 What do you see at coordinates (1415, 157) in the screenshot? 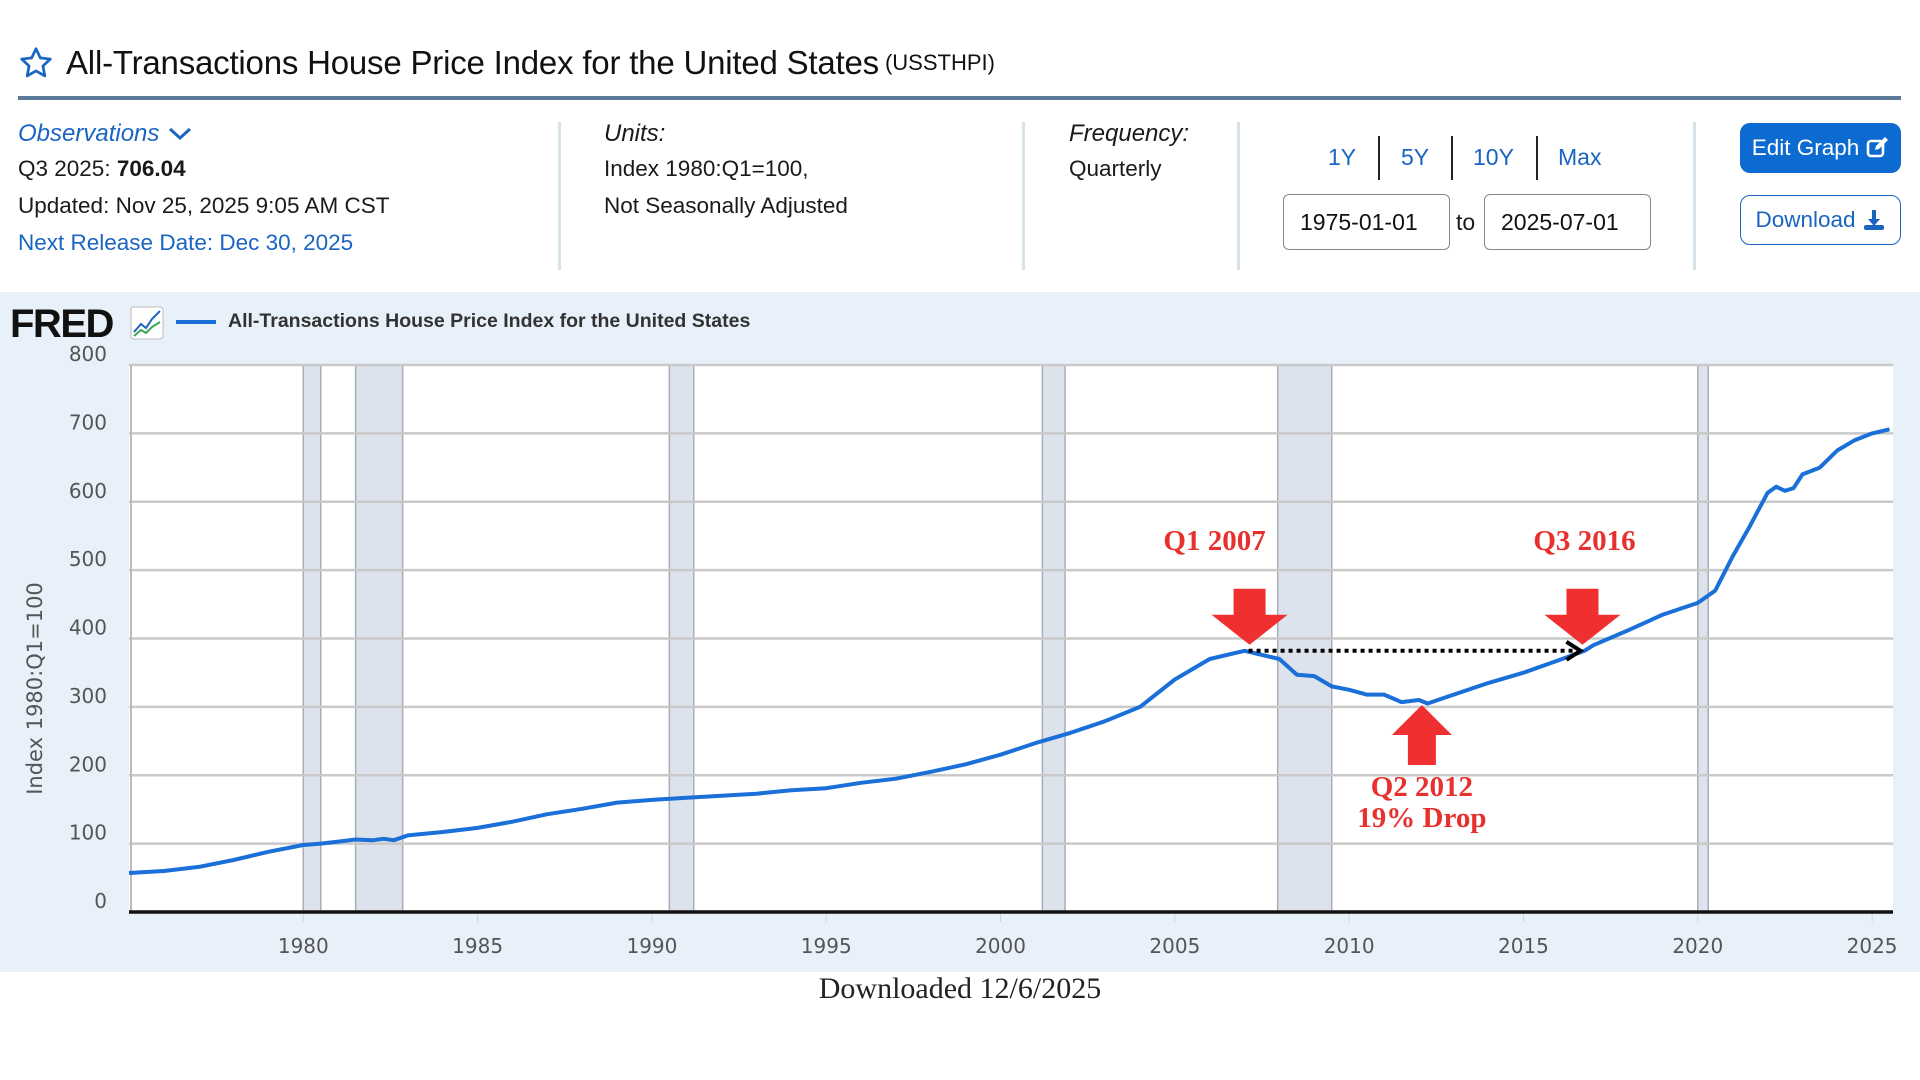
I see `range-5y-button: 5Y` at bounding box center [1415, 157].